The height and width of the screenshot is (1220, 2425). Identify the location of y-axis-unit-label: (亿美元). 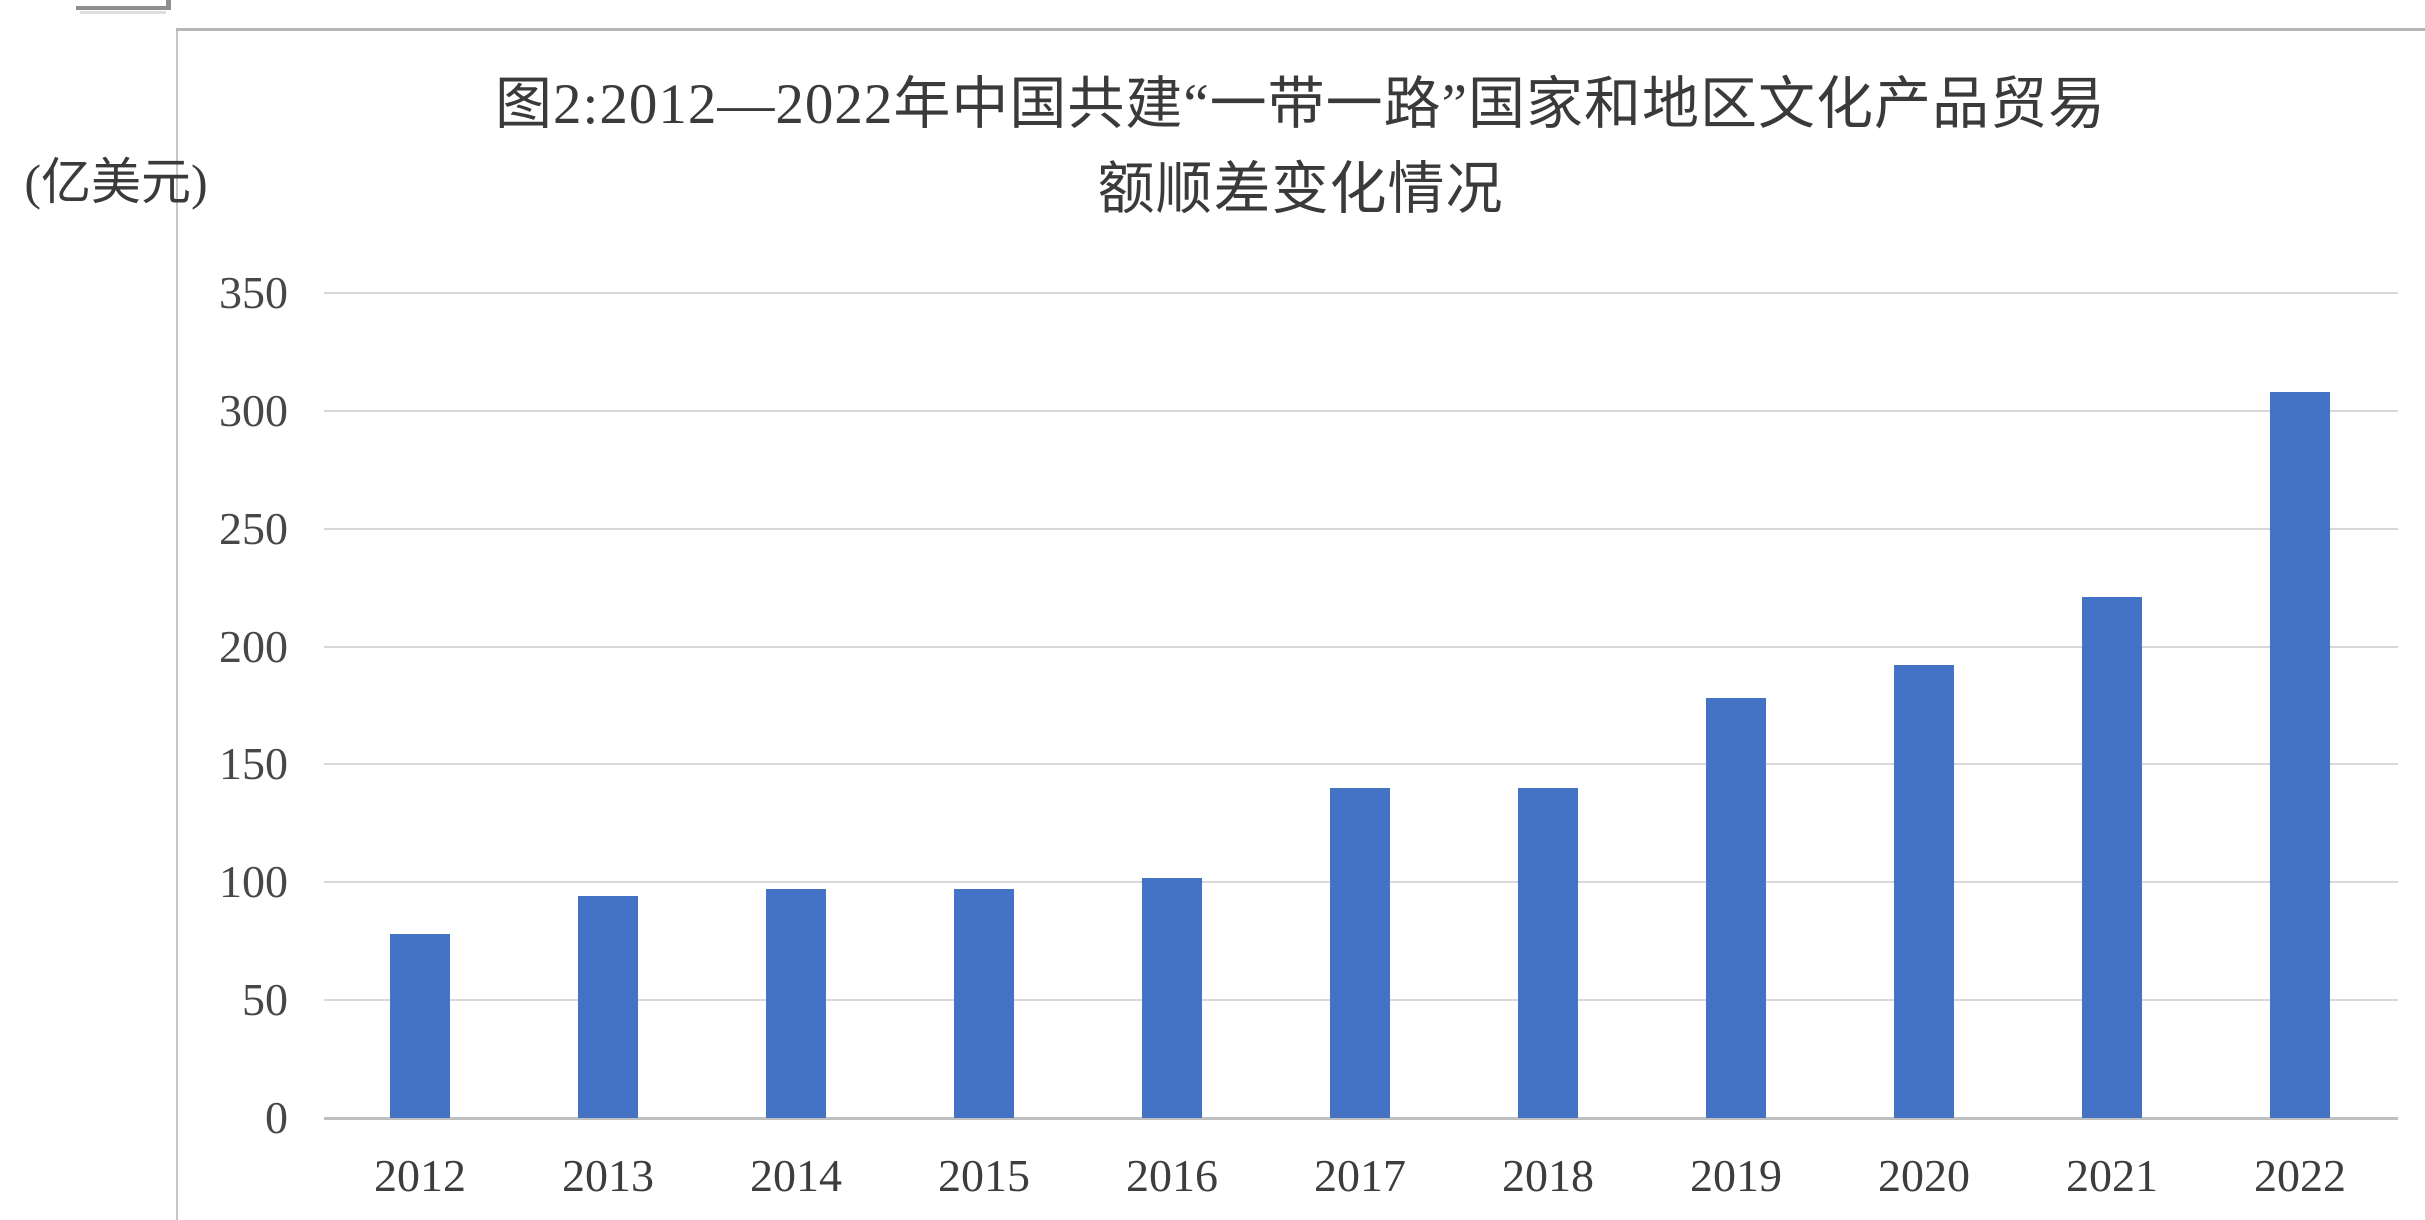
(116, 182).